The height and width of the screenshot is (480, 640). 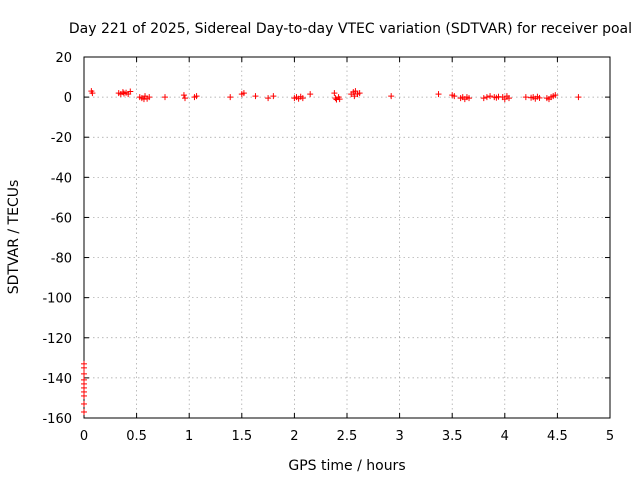 I want to click on x-tick-label: 0, so click(x=84, y=436).